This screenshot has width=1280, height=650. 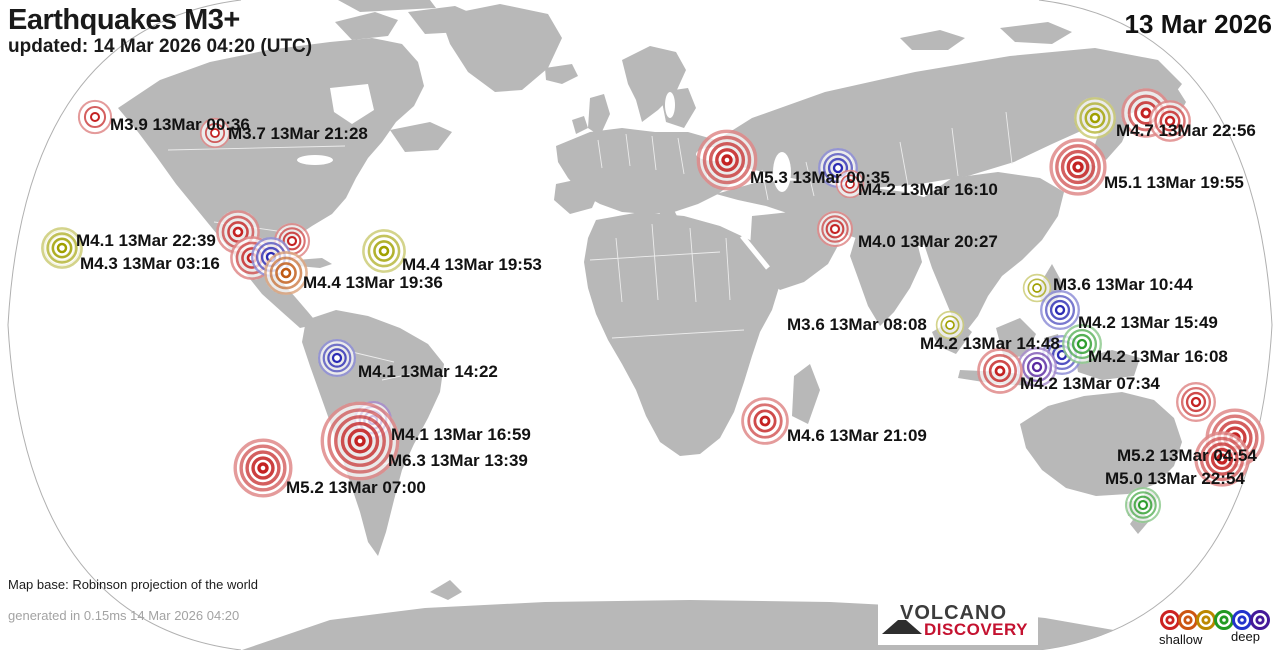 What do you see at coordinates (1090, 383) in the screenshot?
I see `quake-label: M4.2 13Mar 07:34` at bounding box center [1090, 383].